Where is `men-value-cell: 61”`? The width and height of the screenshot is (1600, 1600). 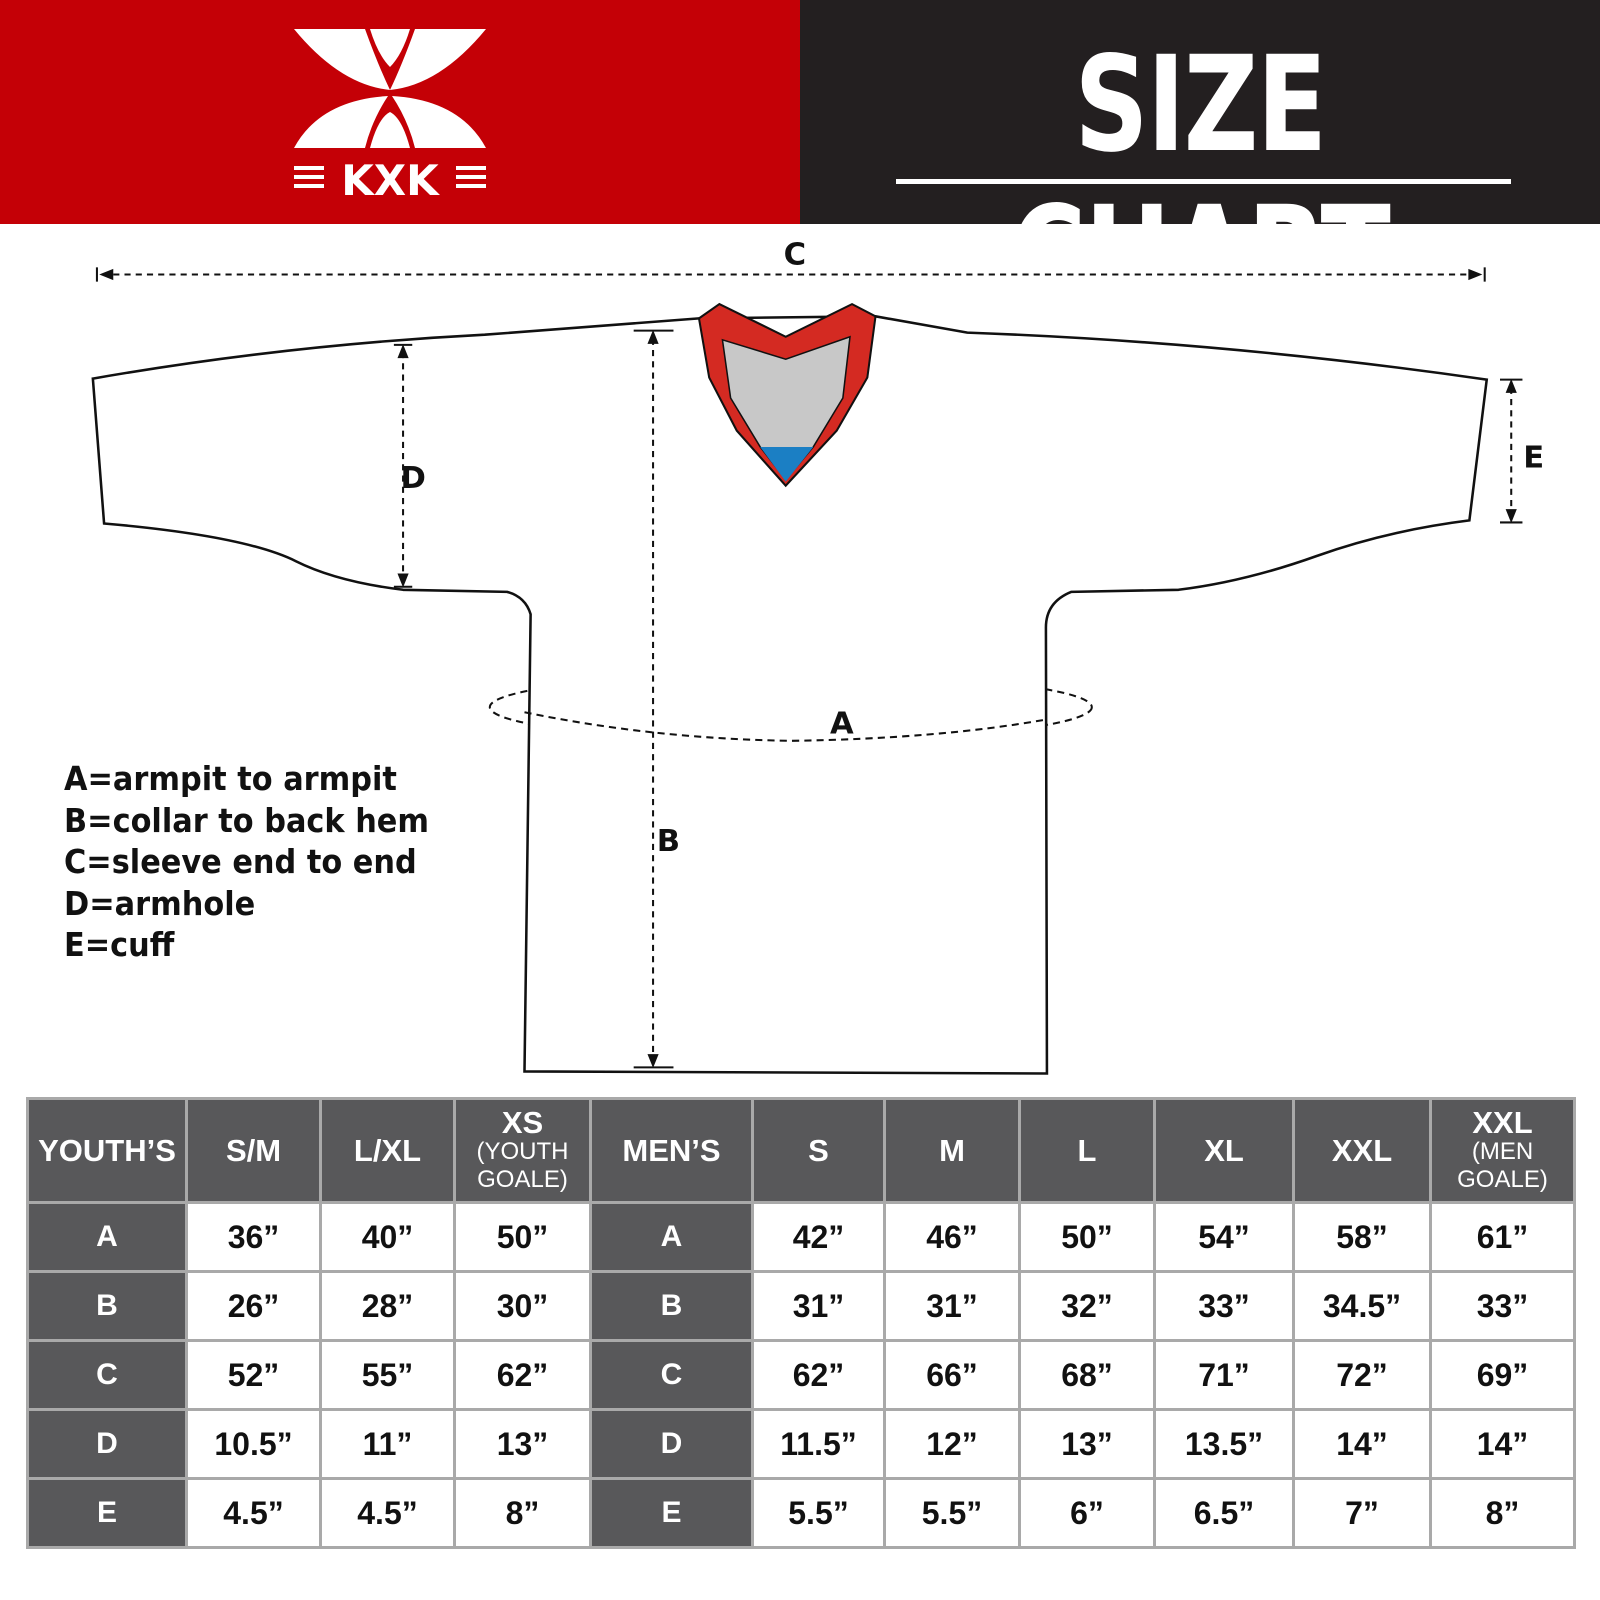 men-value-cell: 61” is located at coordinates (1502, 1237).